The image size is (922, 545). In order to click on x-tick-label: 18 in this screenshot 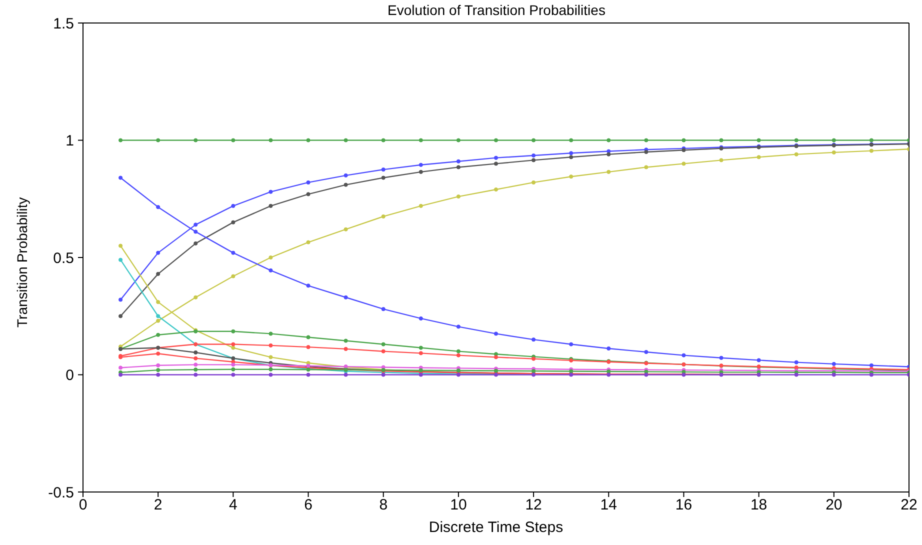, I will do `click(759, 505)`.